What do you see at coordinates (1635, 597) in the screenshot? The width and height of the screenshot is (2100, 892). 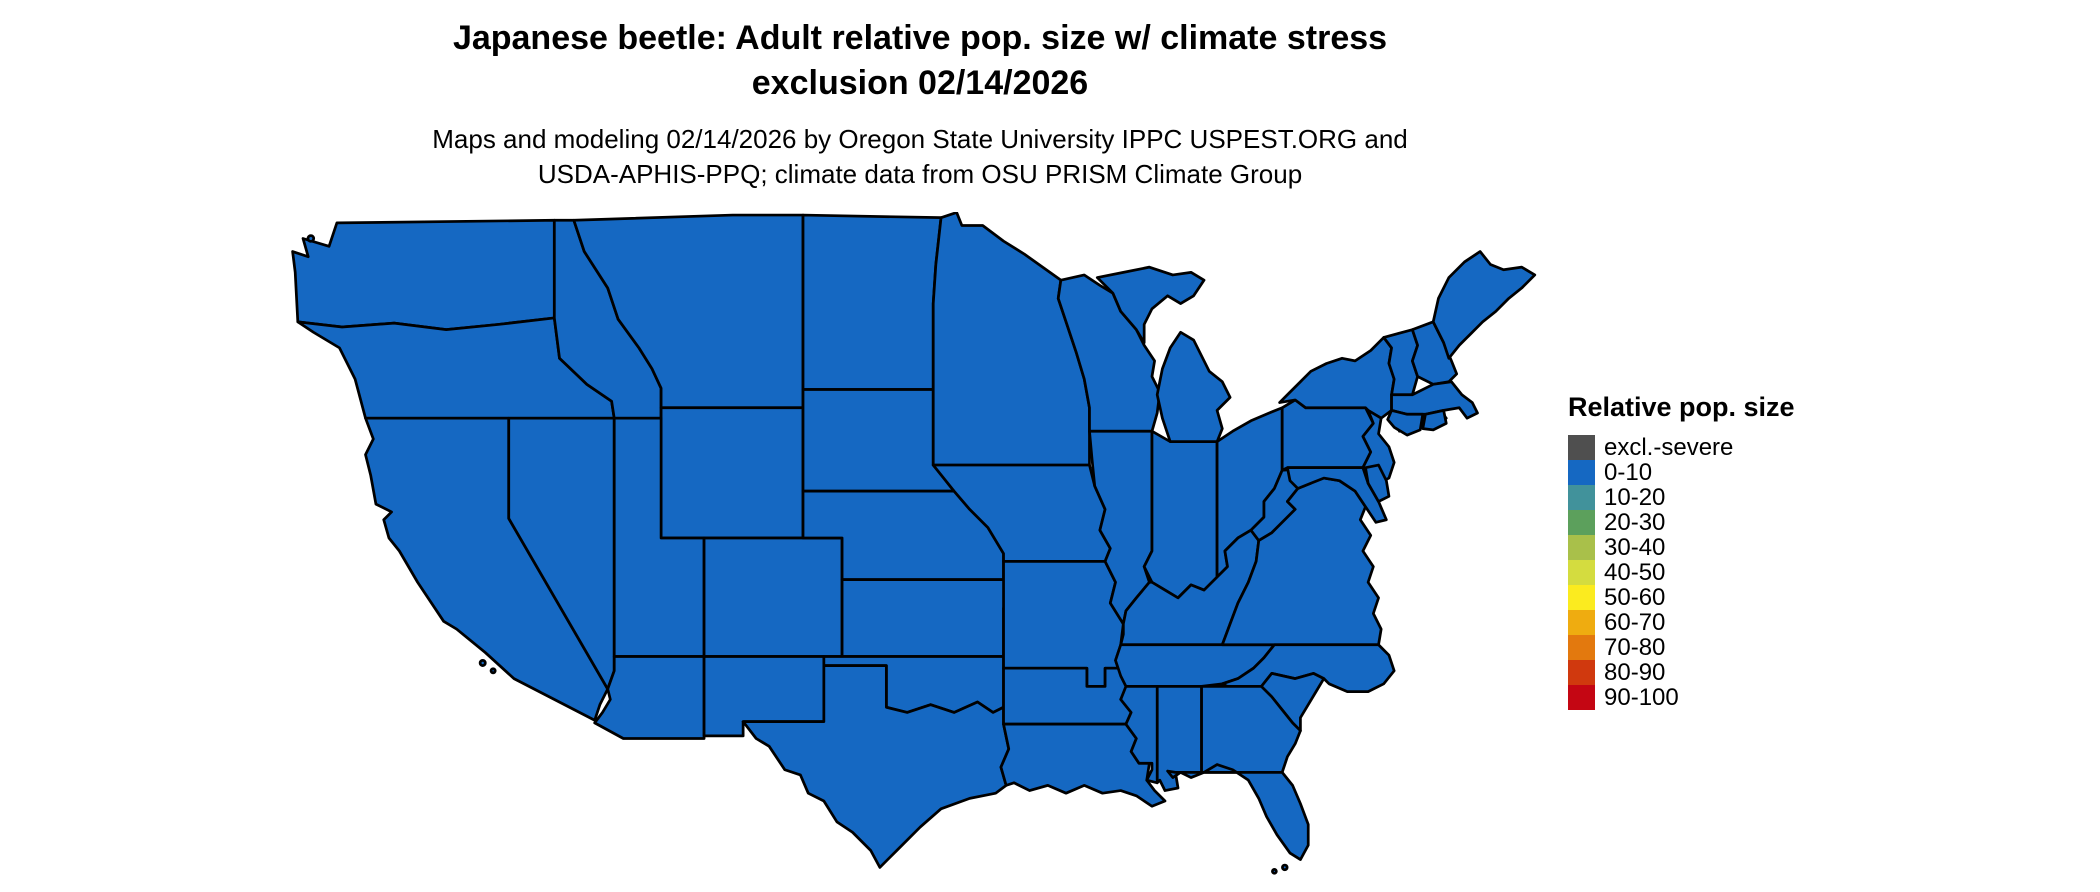 I see `legend-label: 50-60` at bounding box center [1635, 597].